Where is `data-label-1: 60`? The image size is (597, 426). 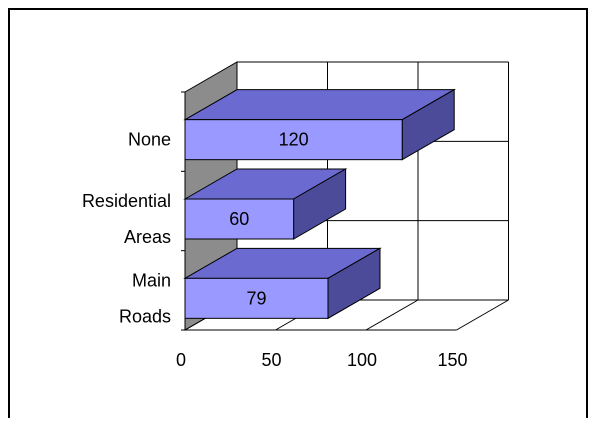
data-label-1: 60 is located at coordinates (239, 219).